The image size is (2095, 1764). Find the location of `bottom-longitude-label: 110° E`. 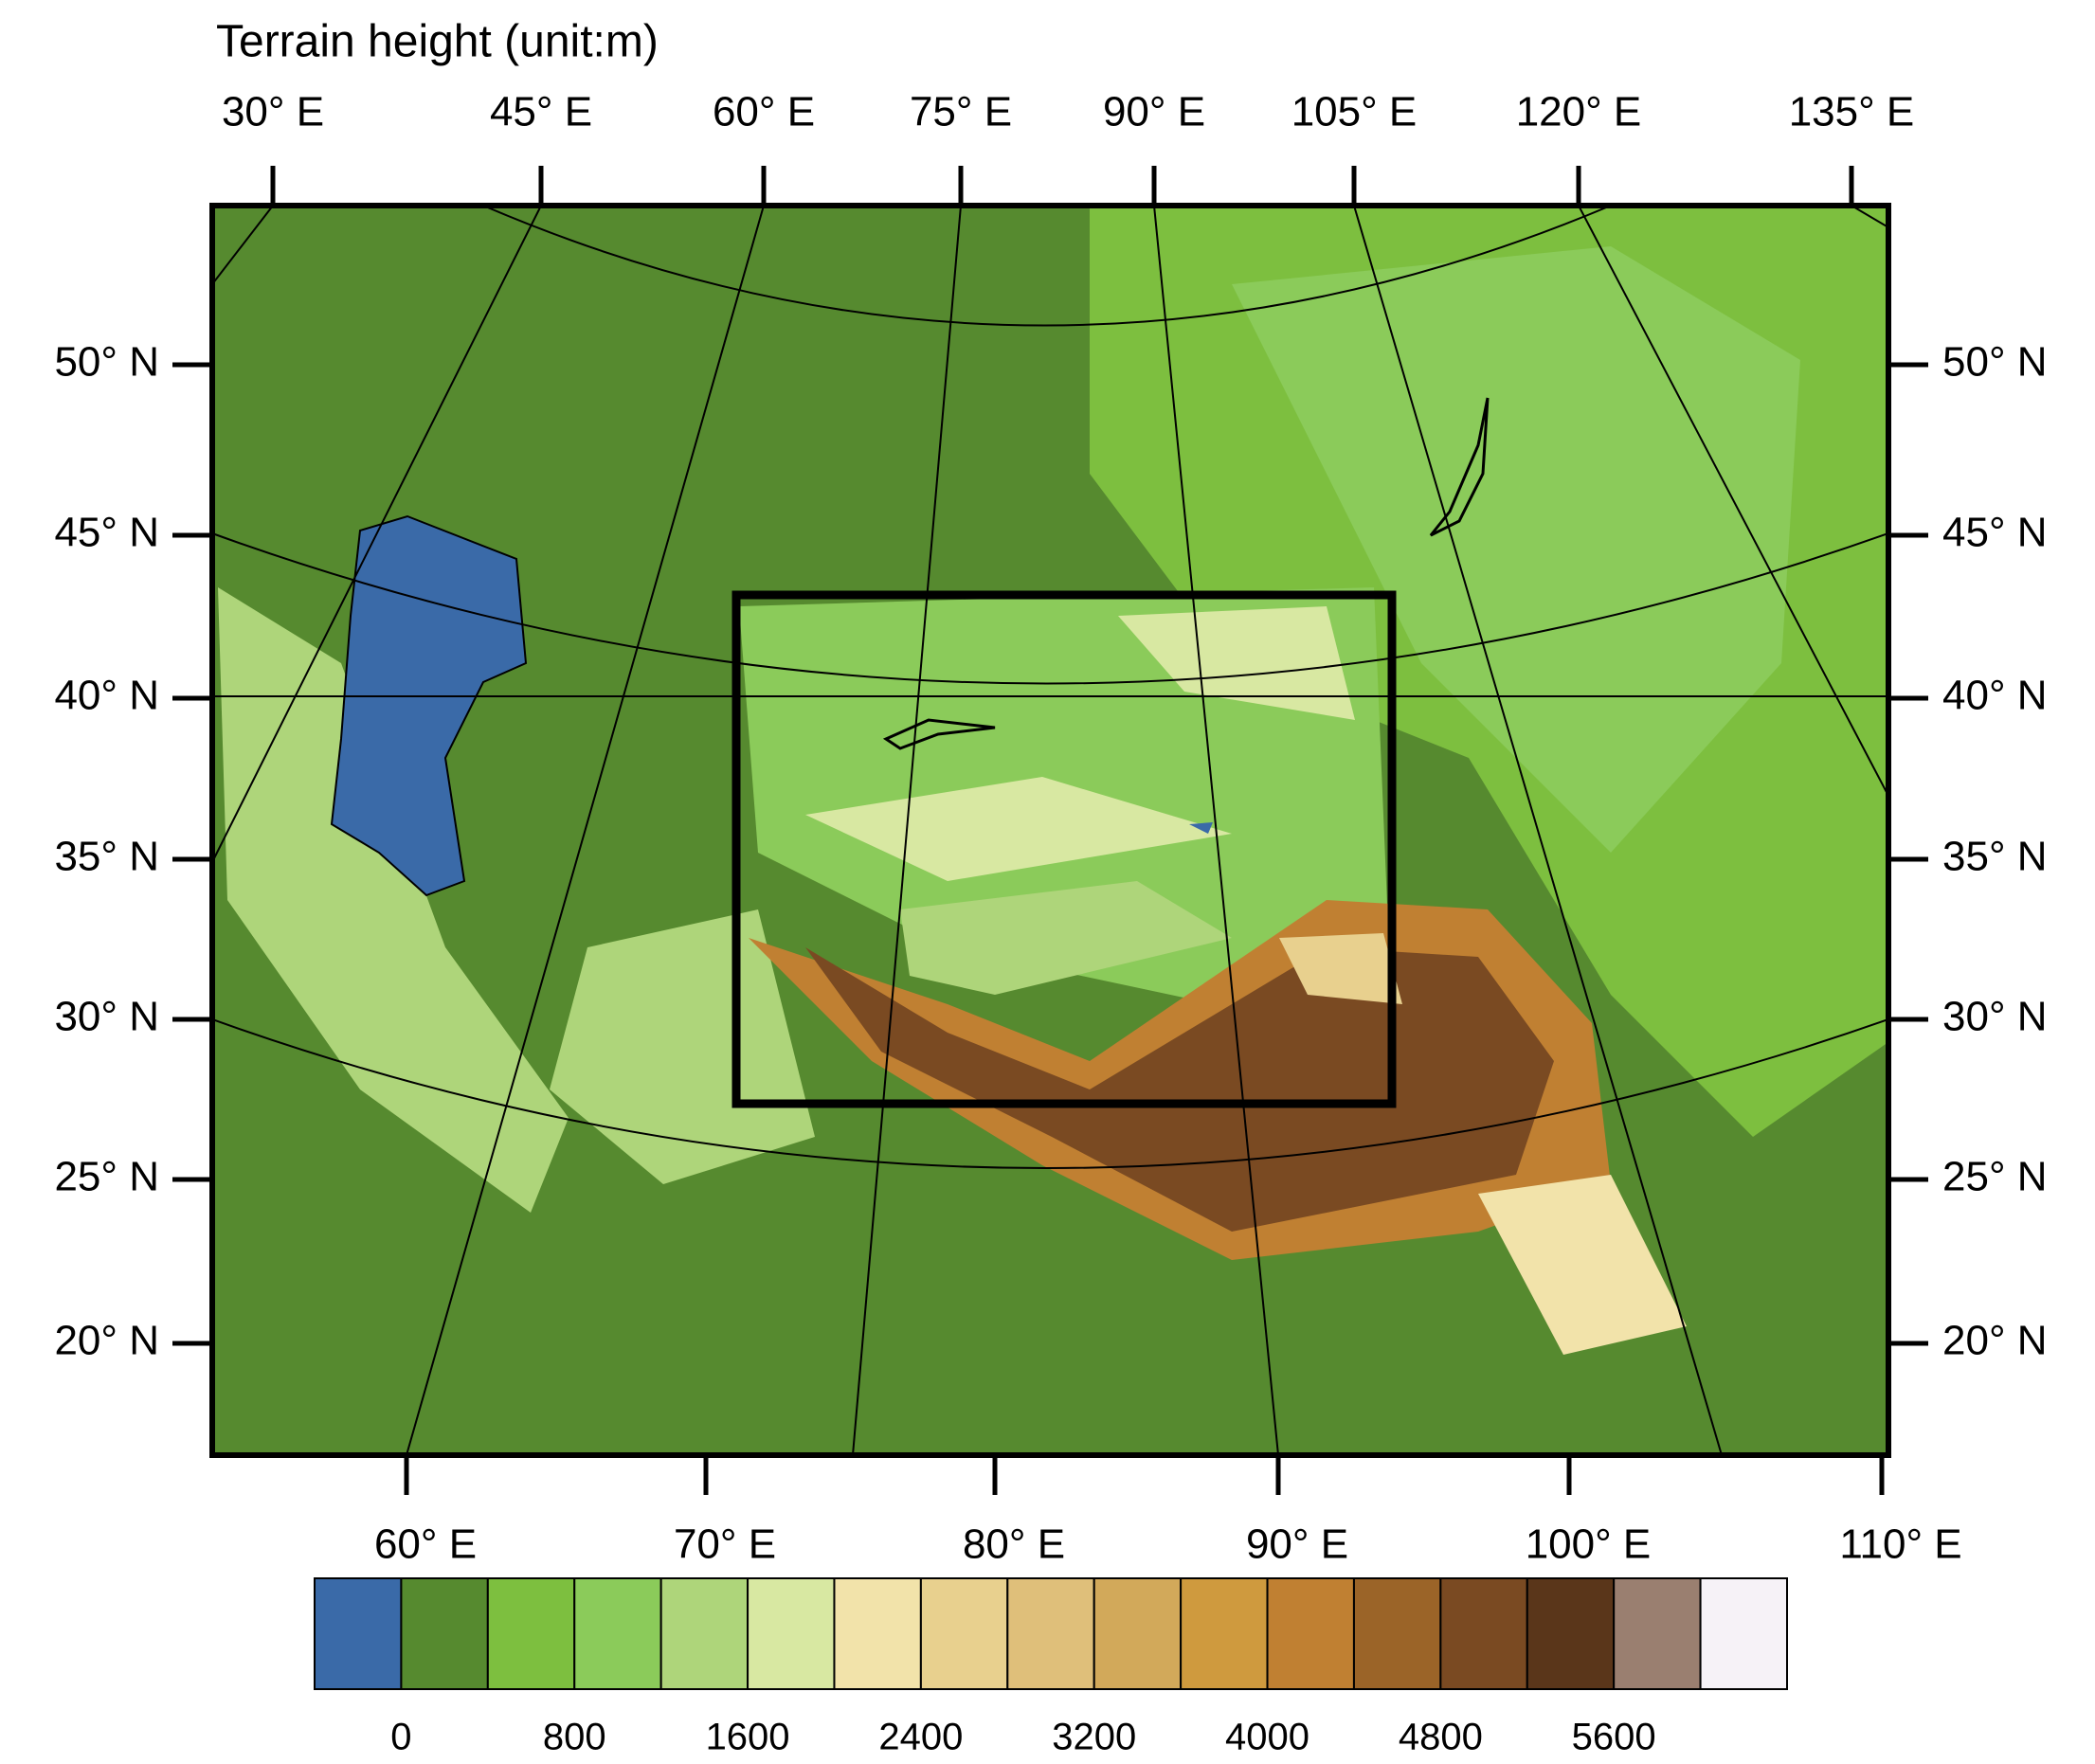

bottom-longitude-label: 110° E is located at coordinates (1900, 1544).